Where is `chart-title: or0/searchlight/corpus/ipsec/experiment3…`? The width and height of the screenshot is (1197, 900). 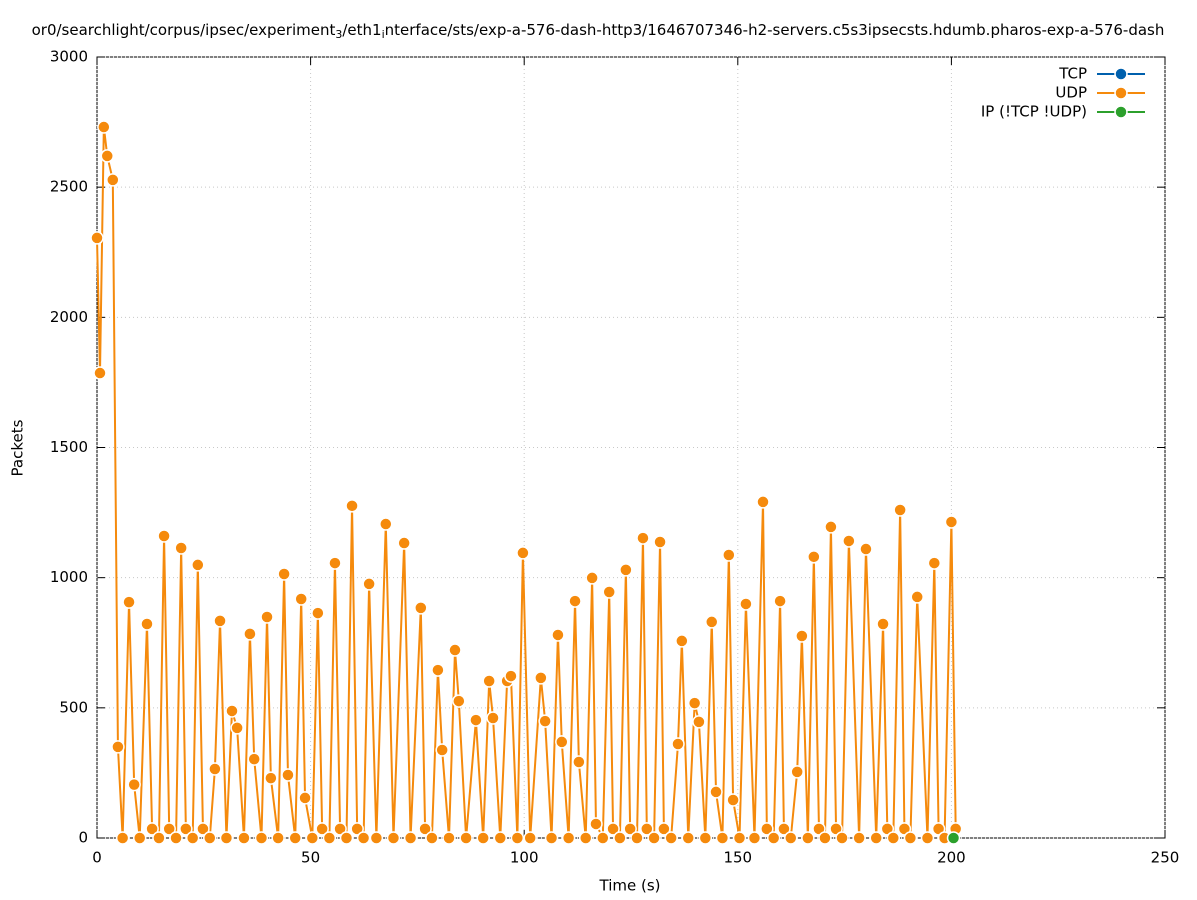 chart-title: or0/searchlight/corpus/ipsec/experiment3… is located at coordinates (598, 31).